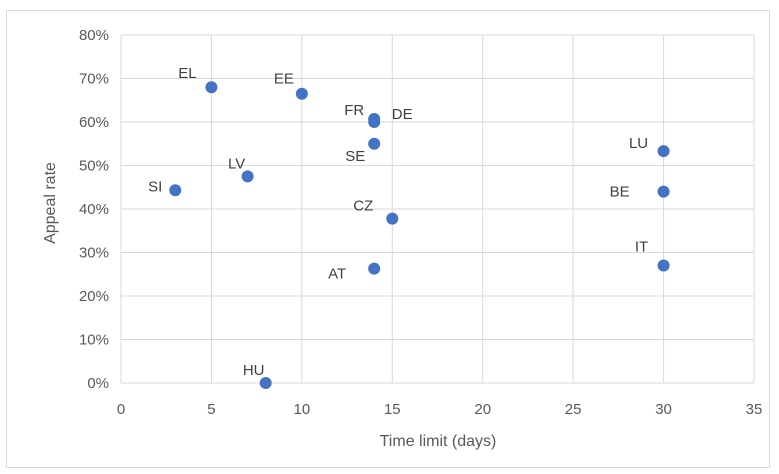 The height and width of the screenshot is (474, 779). Describe the element at coordinates (301, 93) in the screenshot. I see `data-point-ee` at that location.